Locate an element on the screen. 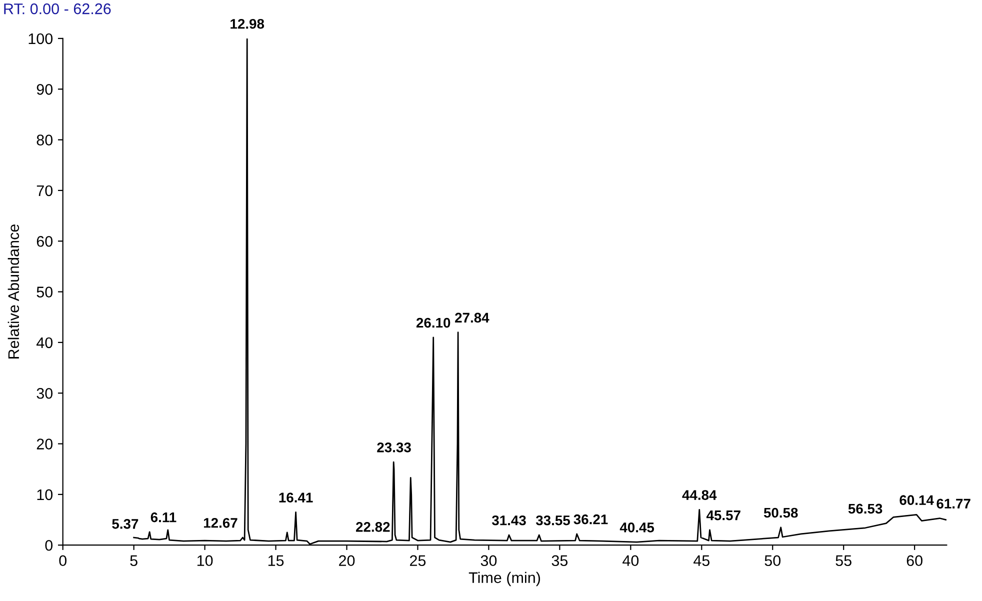 The width and height of the screenshot is (982, 601). y-tick-label: 70 is located at coordinates (44, 190).